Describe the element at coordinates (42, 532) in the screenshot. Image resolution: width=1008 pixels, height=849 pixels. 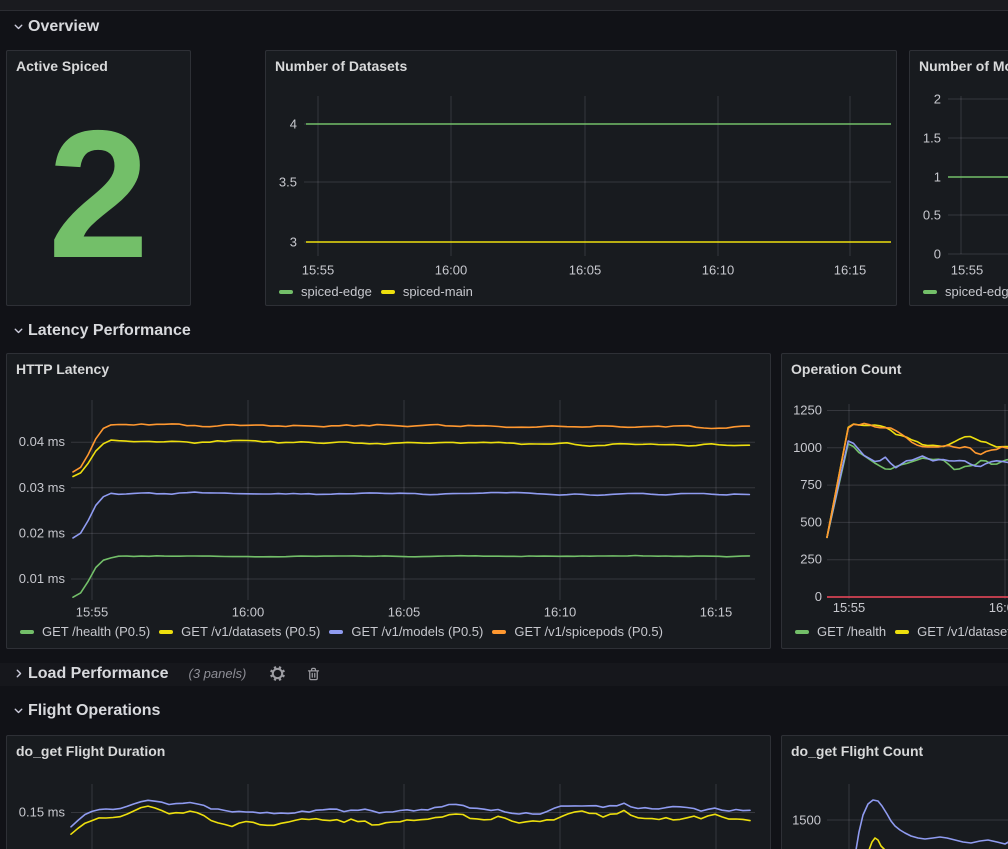
I see `svg-text: 0.02 ms` at that location.